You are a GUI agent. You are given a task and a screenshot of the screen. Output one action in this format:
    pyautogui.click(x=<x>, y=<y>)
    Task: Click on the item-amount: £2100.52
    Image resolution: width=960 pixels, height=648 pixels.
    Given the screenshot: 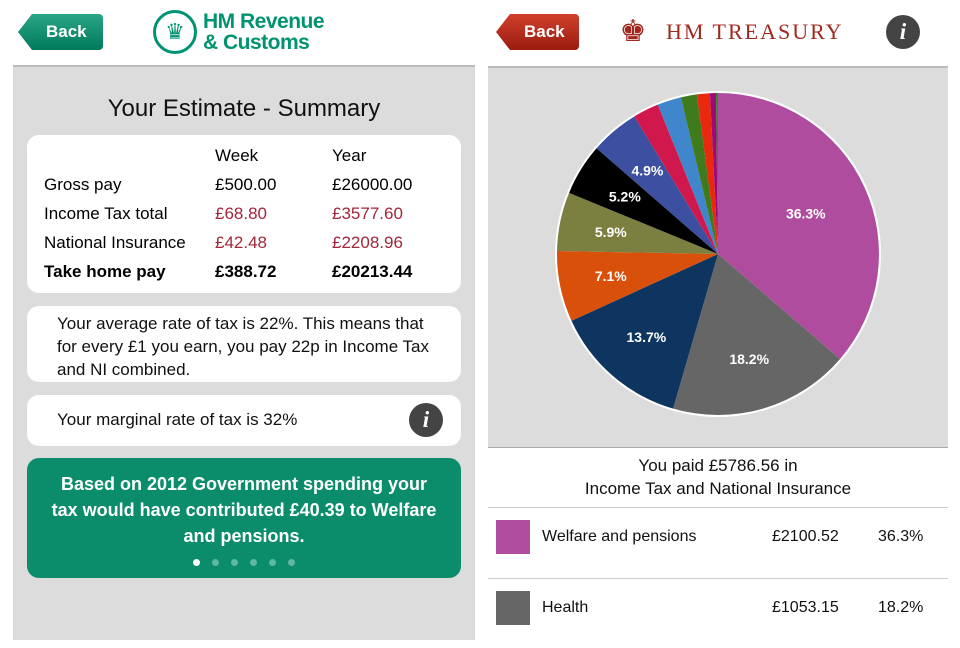 What is the action you would take?
    pyautogui.click(x=805, y=536)
    